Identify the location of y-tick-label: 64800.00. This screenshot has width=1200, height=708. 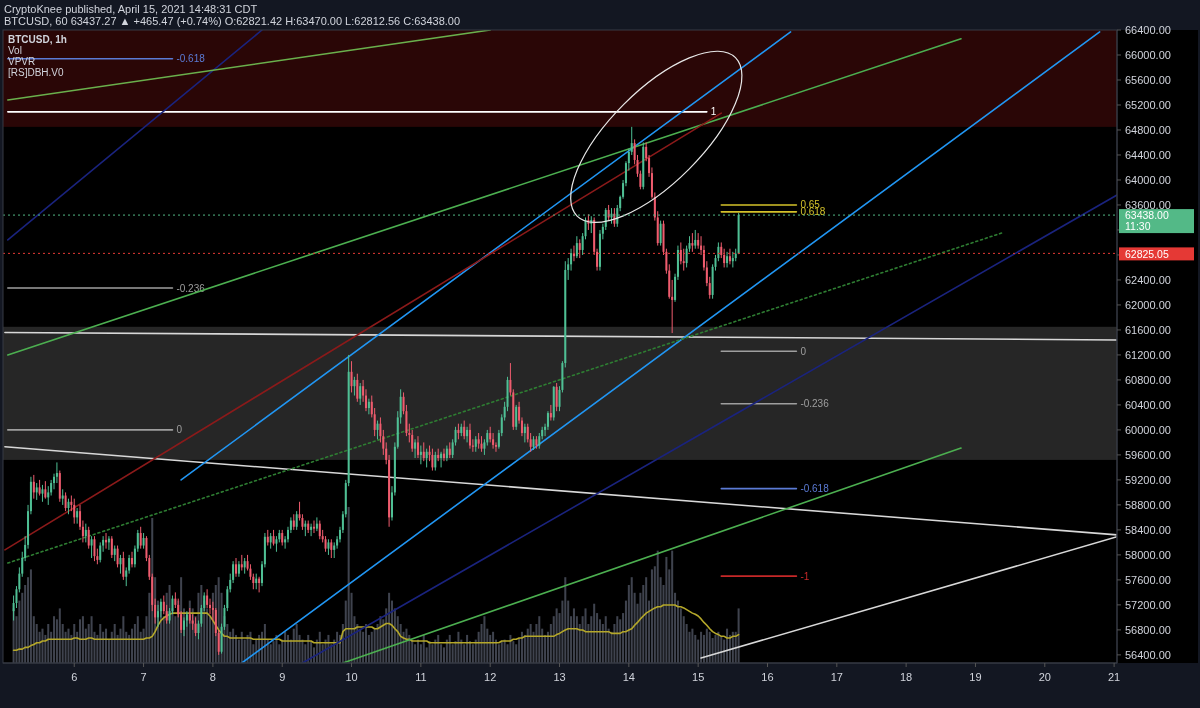
(1148, 129).